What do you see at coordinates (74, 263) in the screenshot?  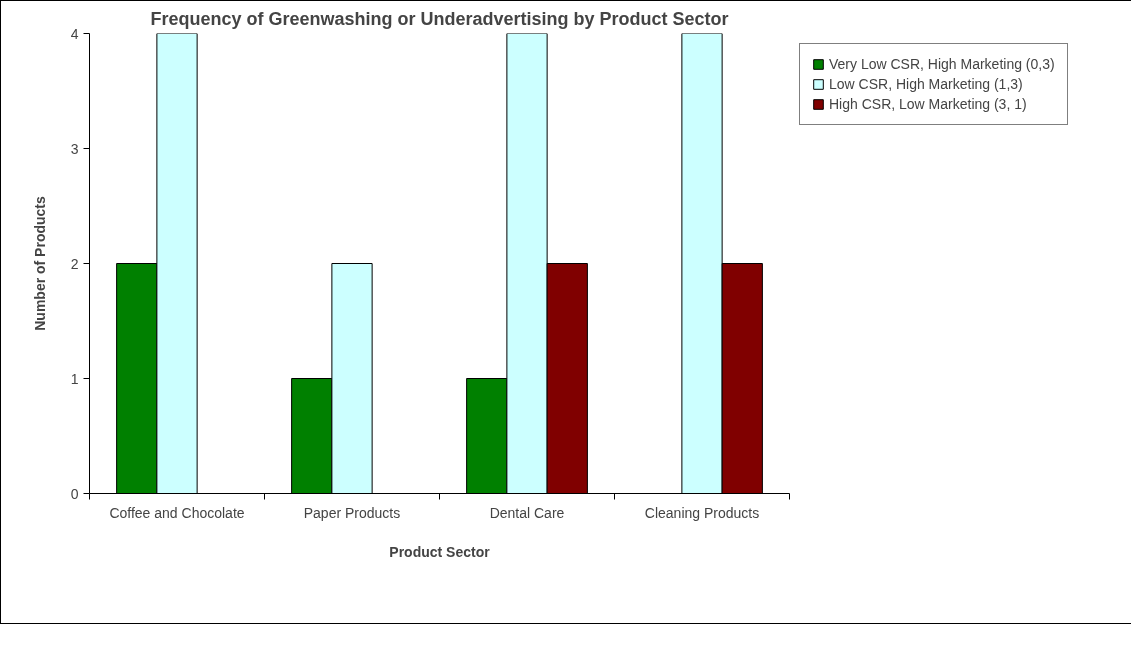 I see `y-tick-label: 2` at bounding box center [74, 263].